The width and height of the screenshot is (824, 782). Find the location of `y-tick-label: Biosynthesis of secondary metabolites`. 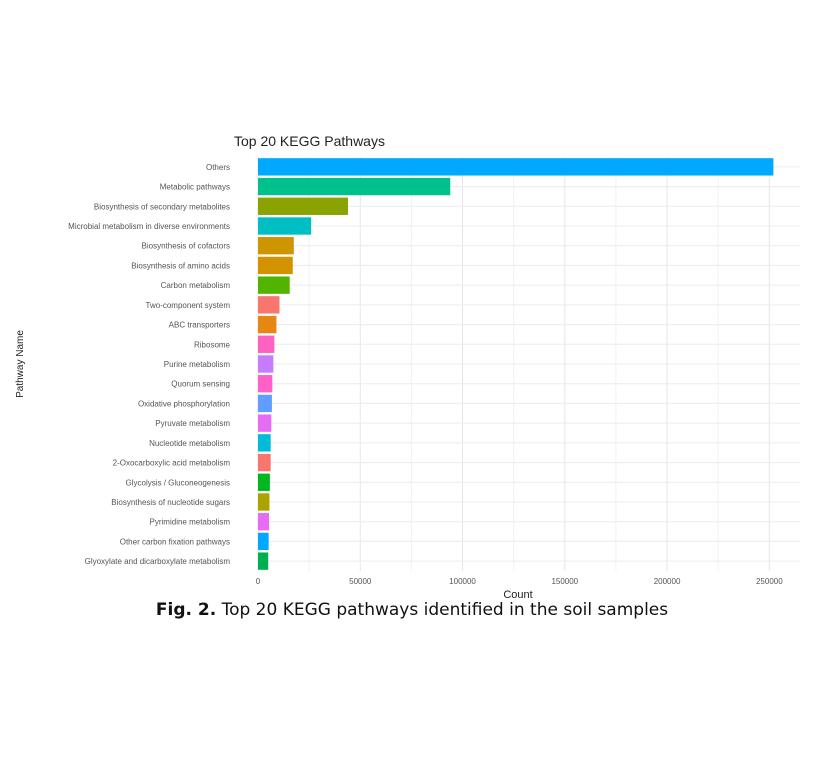

y-tick-label: Biosynthesis of secondary metabolites is located at coordinates (162, 206).